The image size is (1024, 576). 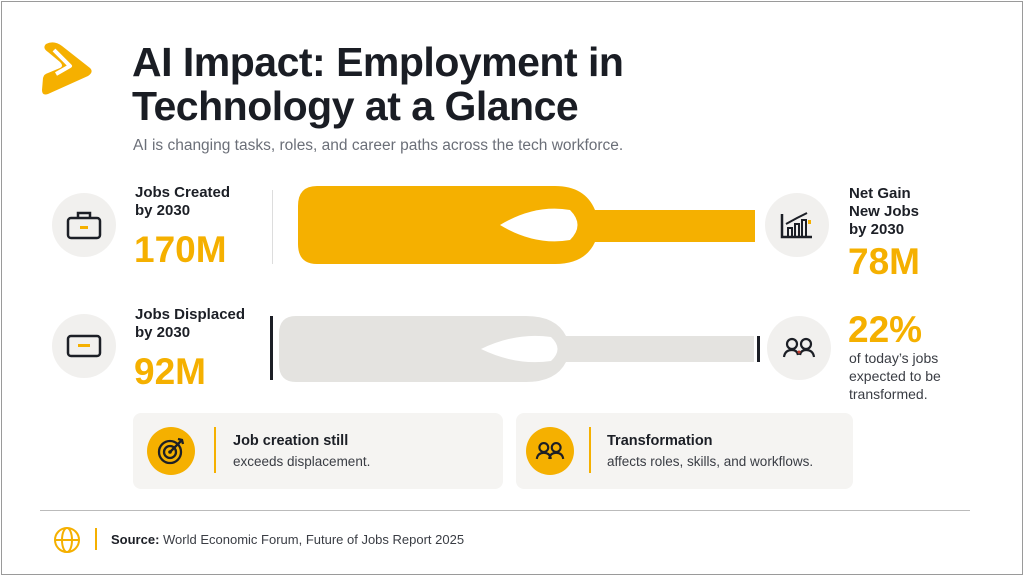 What do you see at coordinates (516, 349) in the screenshot?
I see `jobs-displaced-bar` at bounding box center [516, 349].